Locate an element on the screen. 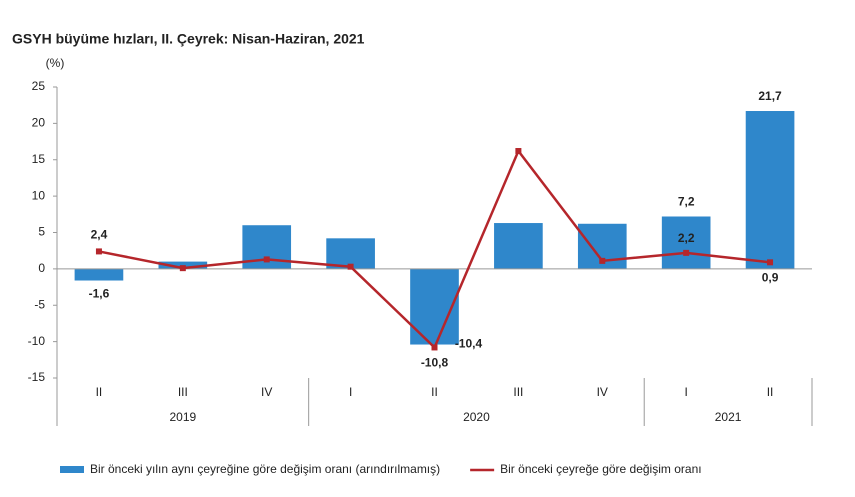  y-tick-label: -15 is located at coordinates (37, 377).